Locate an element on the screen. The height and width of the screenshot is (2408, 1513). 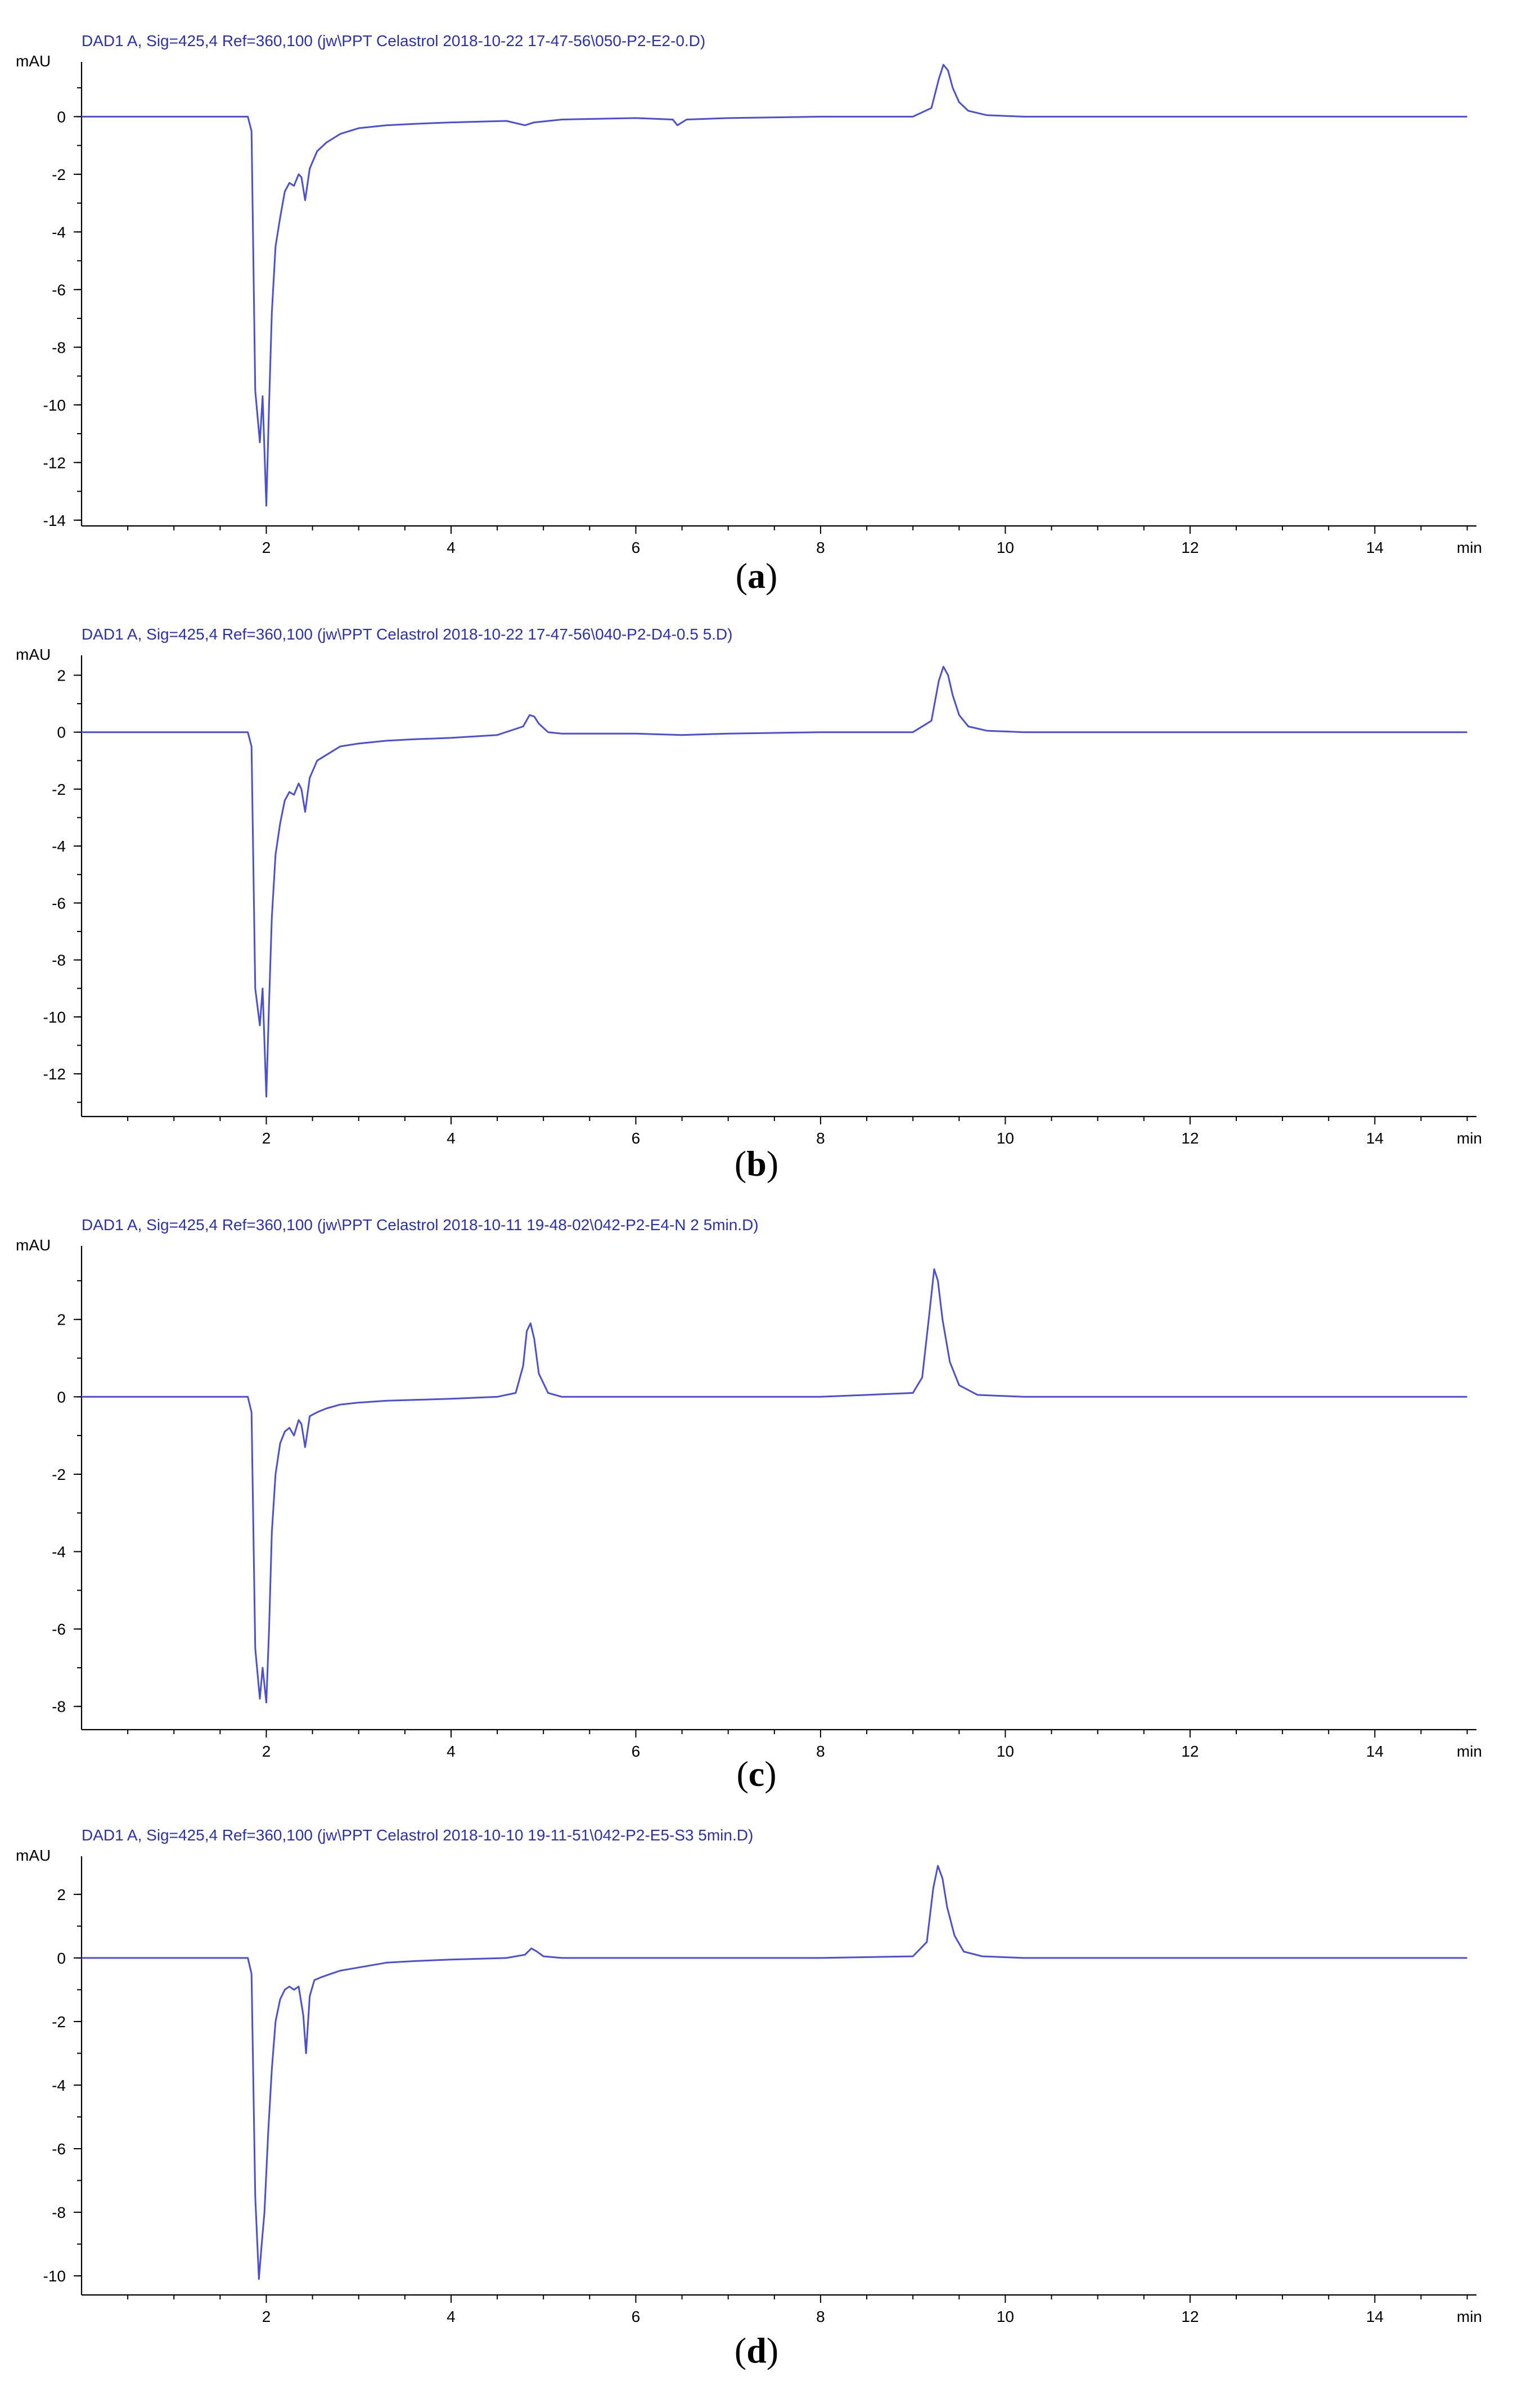
panel-letter-b: (b) is located at coordinates (756, 1163).